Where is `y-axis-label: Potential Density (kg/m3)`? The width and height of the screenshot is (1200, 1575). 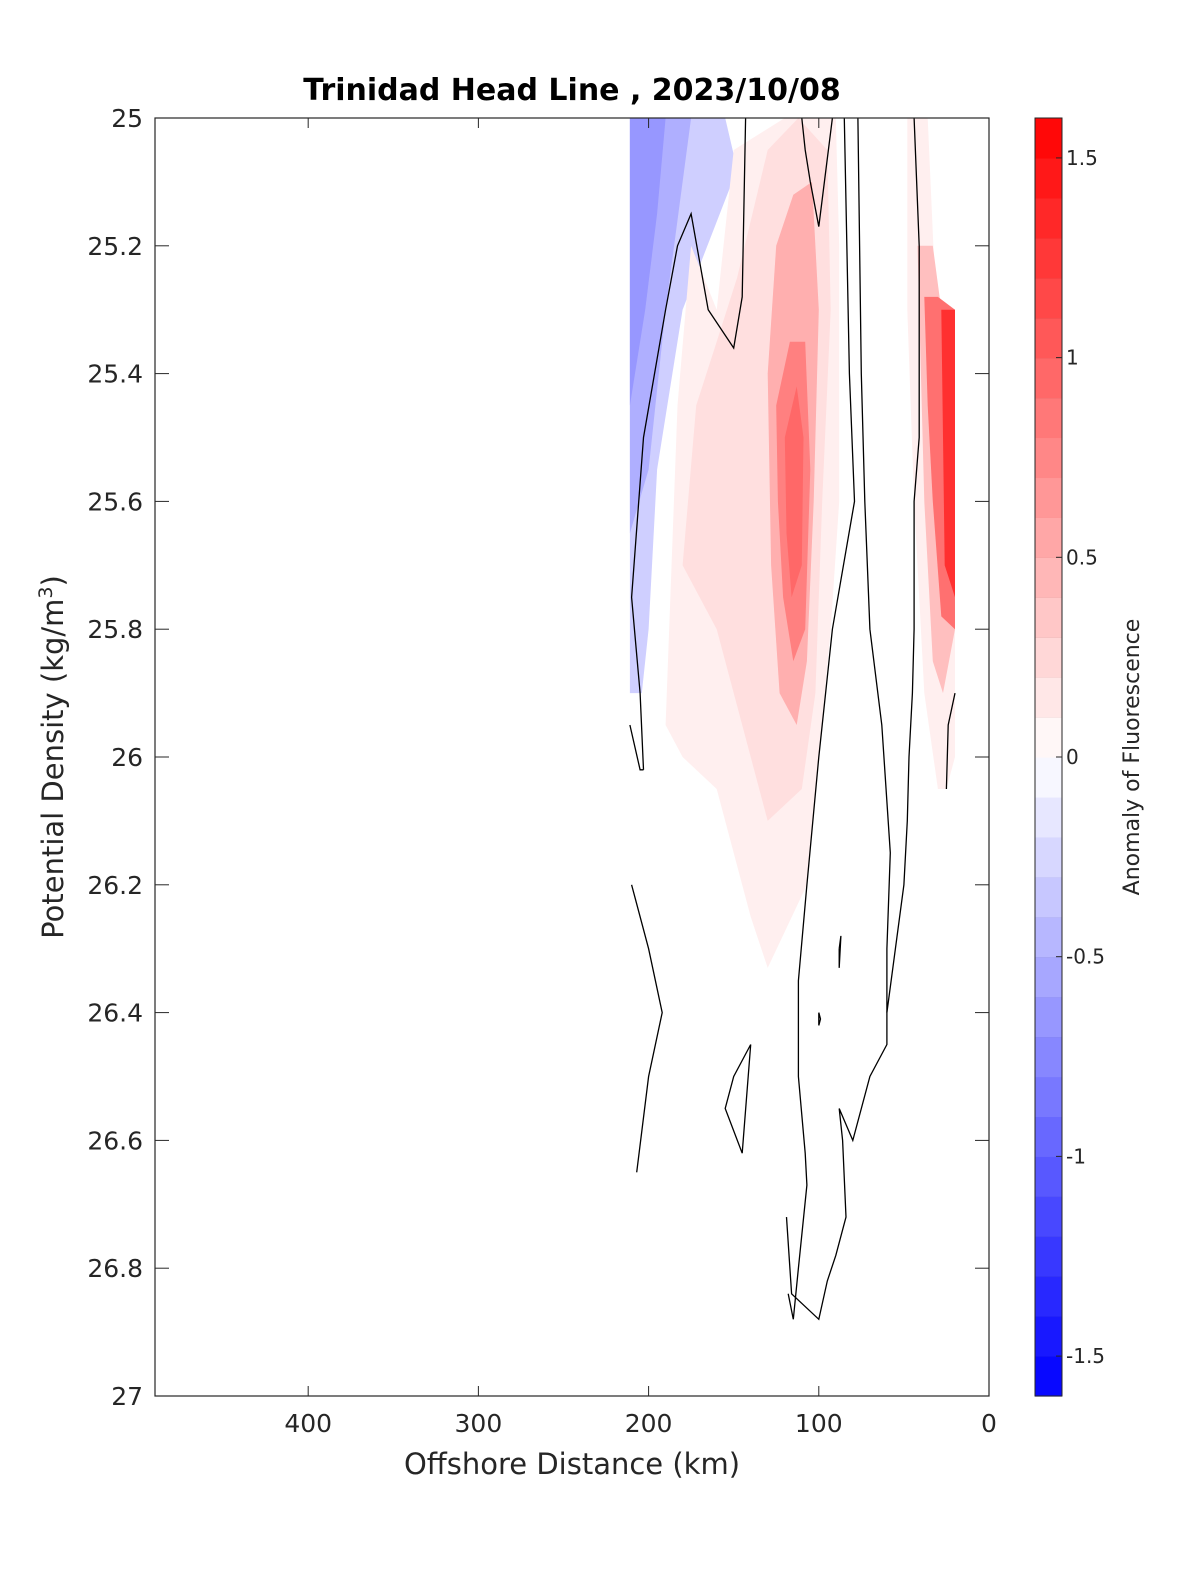
y-axis-label: Potential Density (kg/m3) is located at coordinates (52, 757).